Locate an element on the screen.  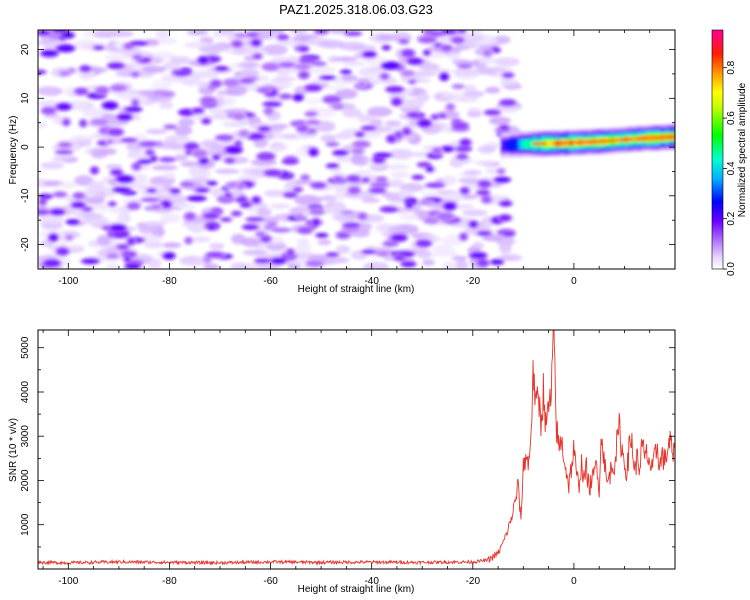
snr-y-axis-label: SNR (10 * v/v) is located at coordinates (13, 450).